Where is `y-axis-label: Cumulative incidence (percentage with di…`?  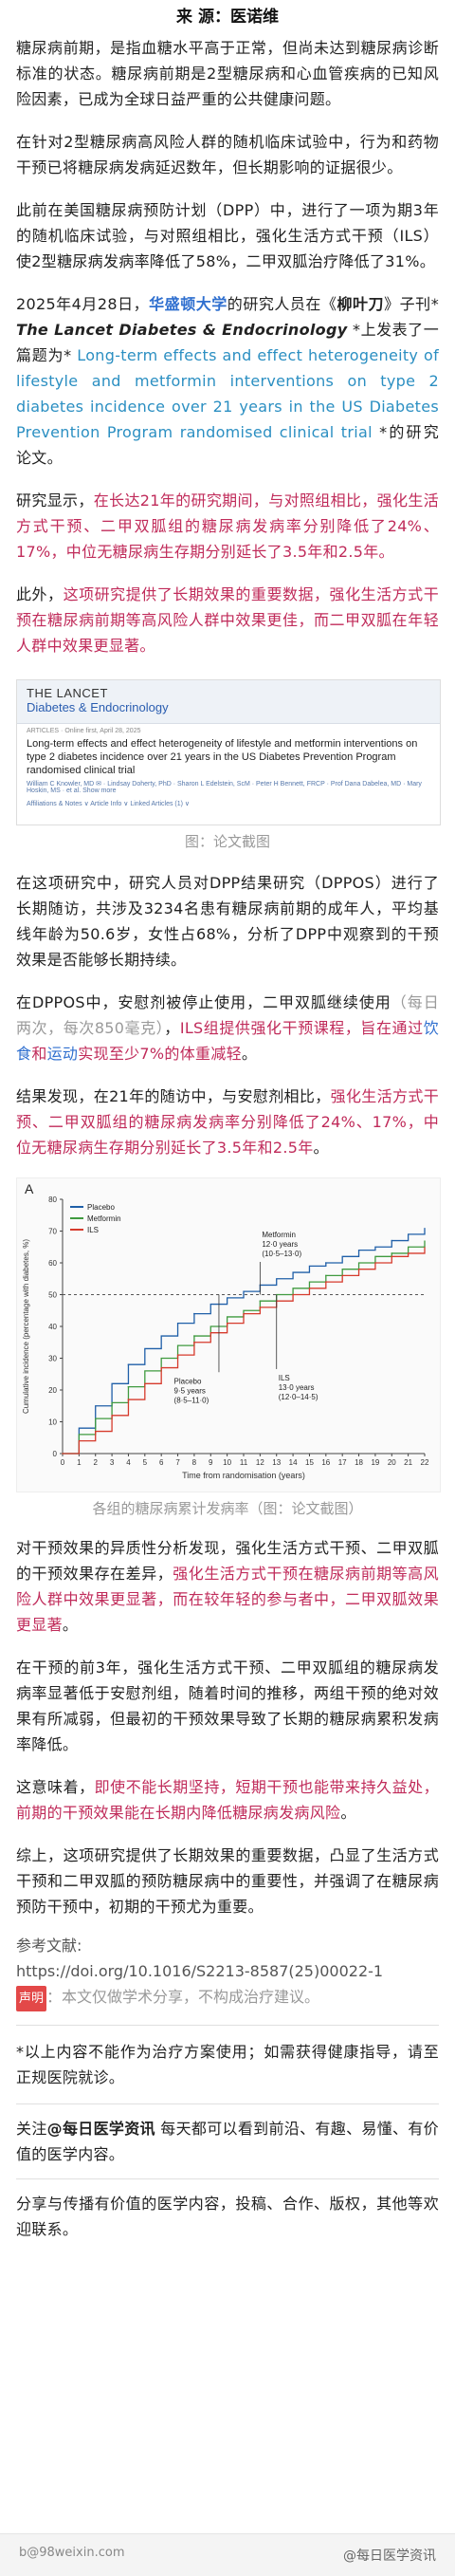
y-axis-label: Cumulative incidence (percentage with di… is located at coordinates (26, 1326).